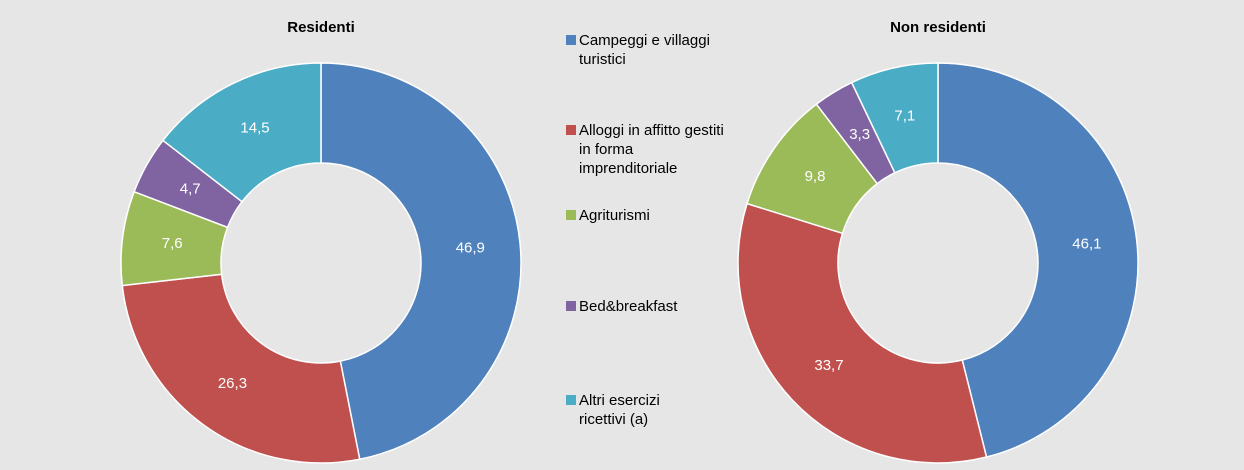  I want to click on data-label: 46,9, so click(470, 247).